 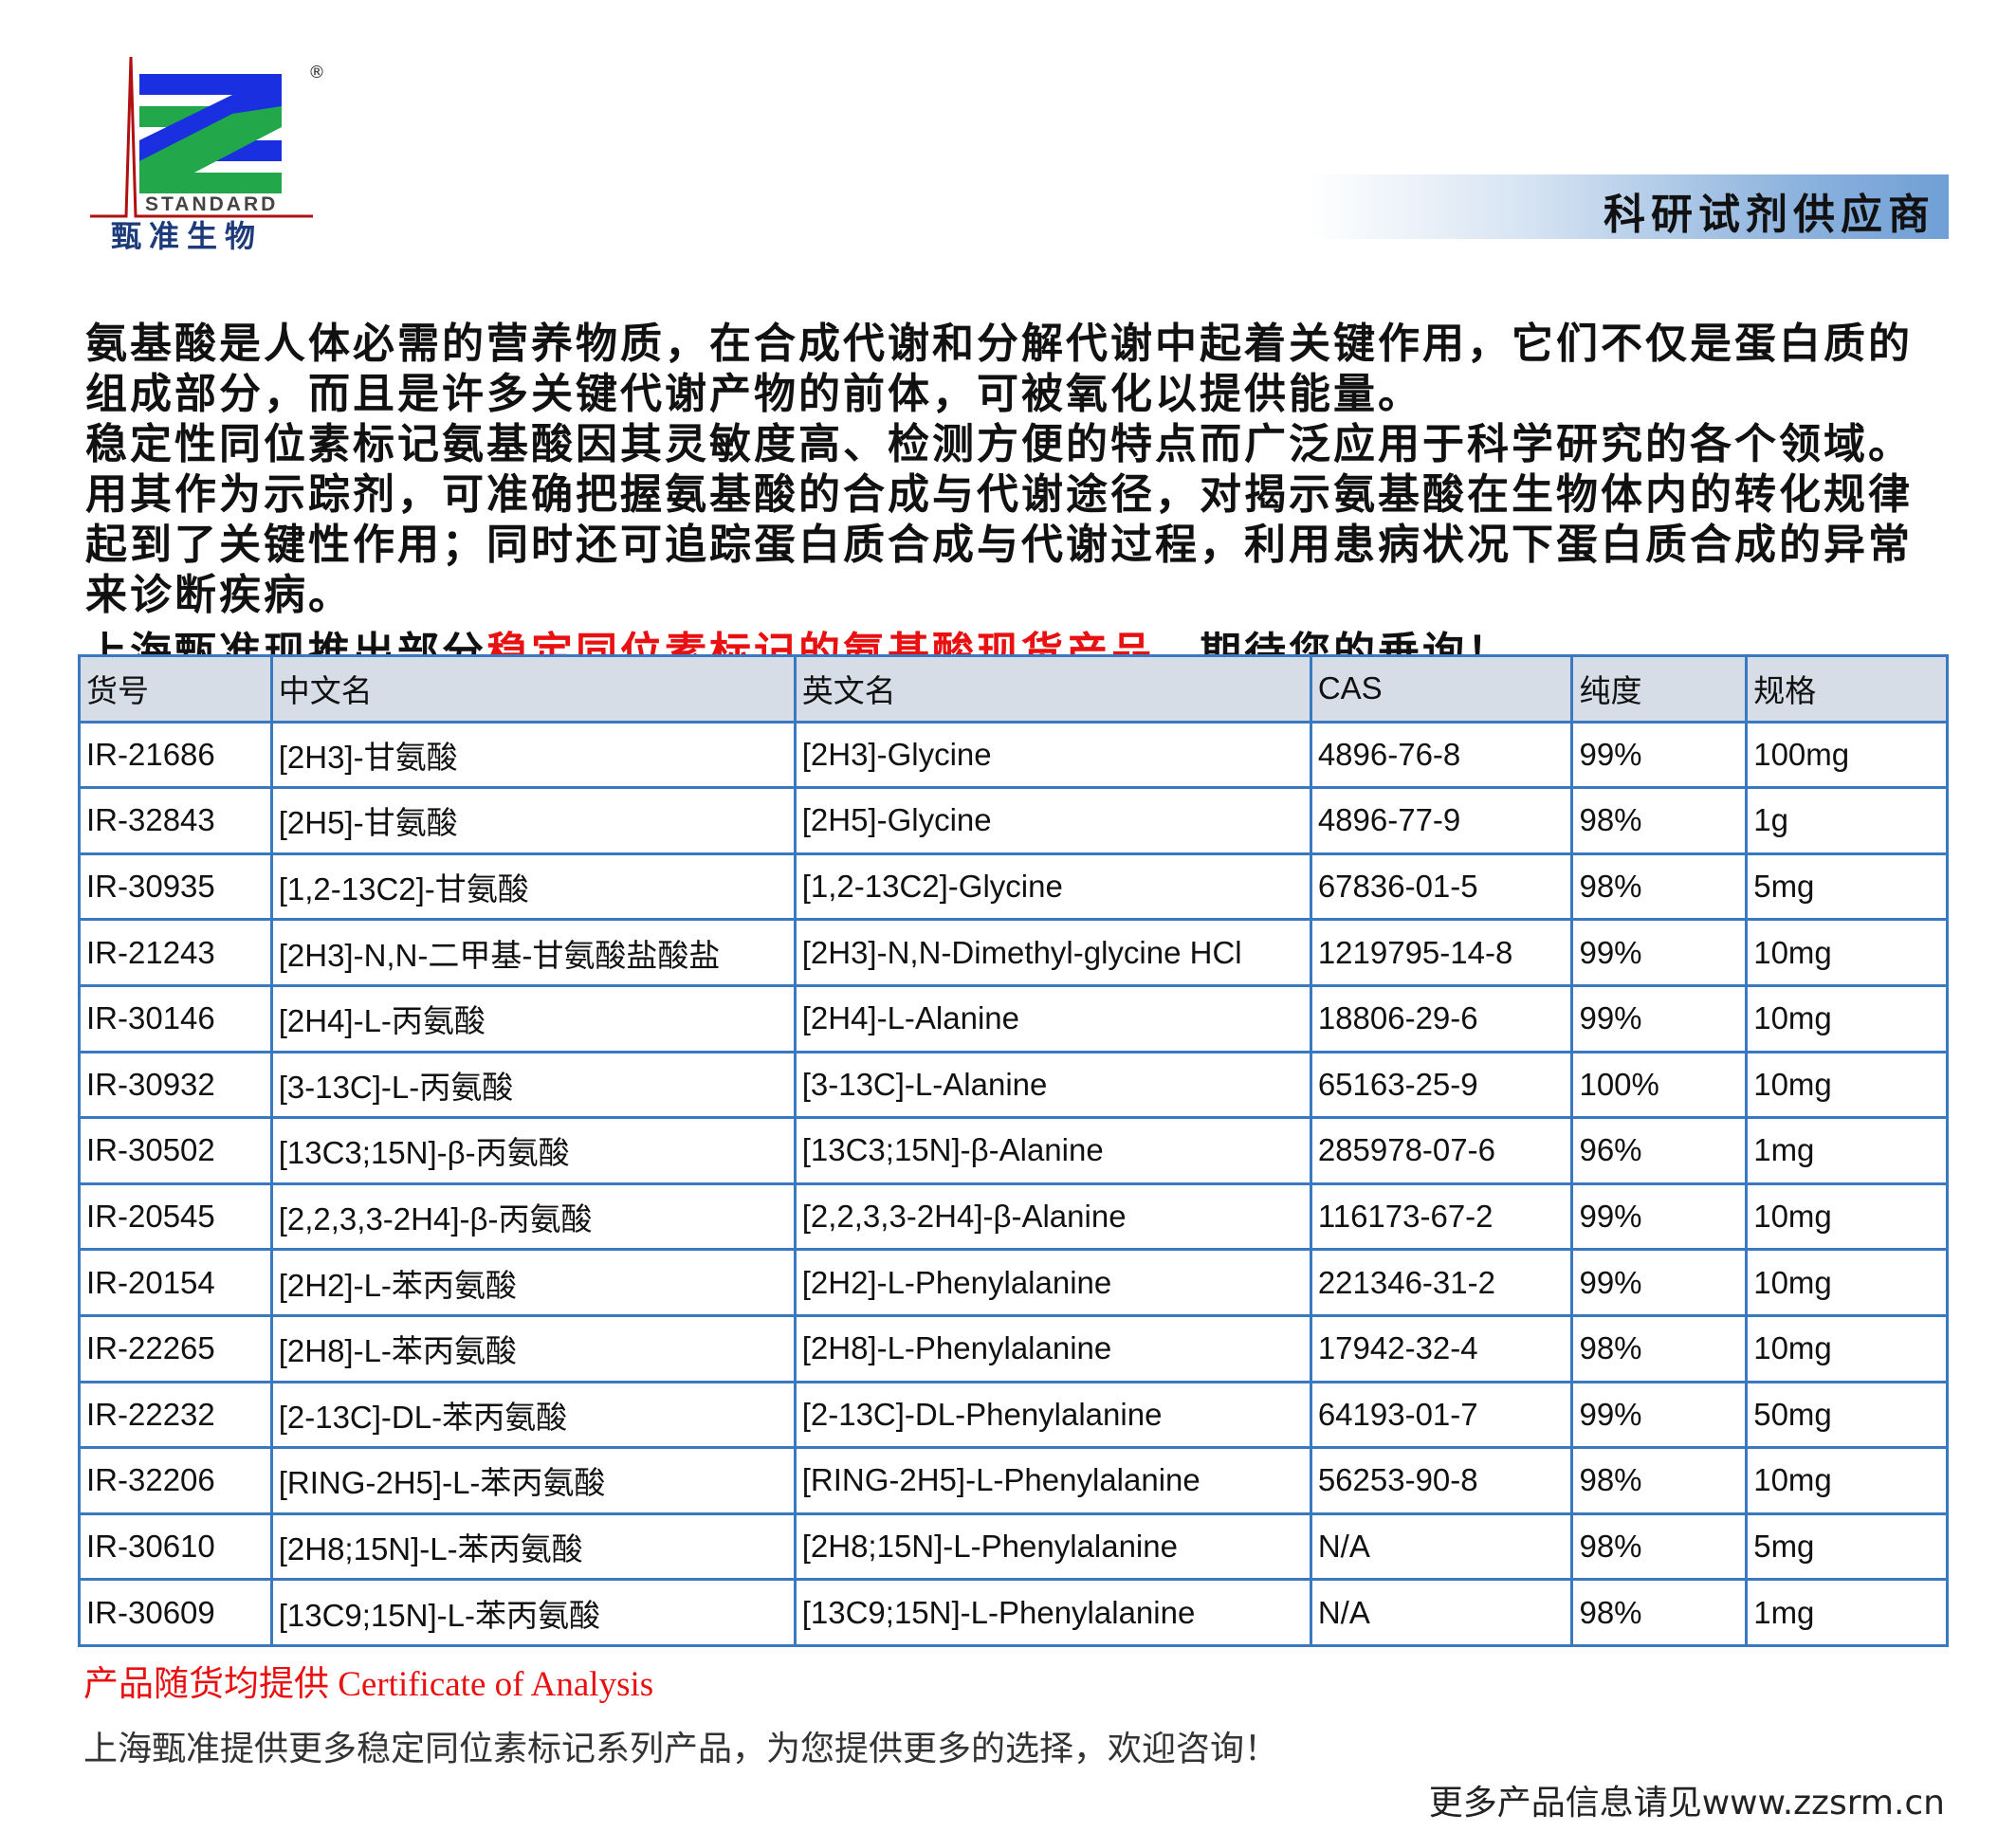 I want to click on cell-chinese-name: [2-13C]-DL-苯丙氨酸, so click(x=533, y=1415).